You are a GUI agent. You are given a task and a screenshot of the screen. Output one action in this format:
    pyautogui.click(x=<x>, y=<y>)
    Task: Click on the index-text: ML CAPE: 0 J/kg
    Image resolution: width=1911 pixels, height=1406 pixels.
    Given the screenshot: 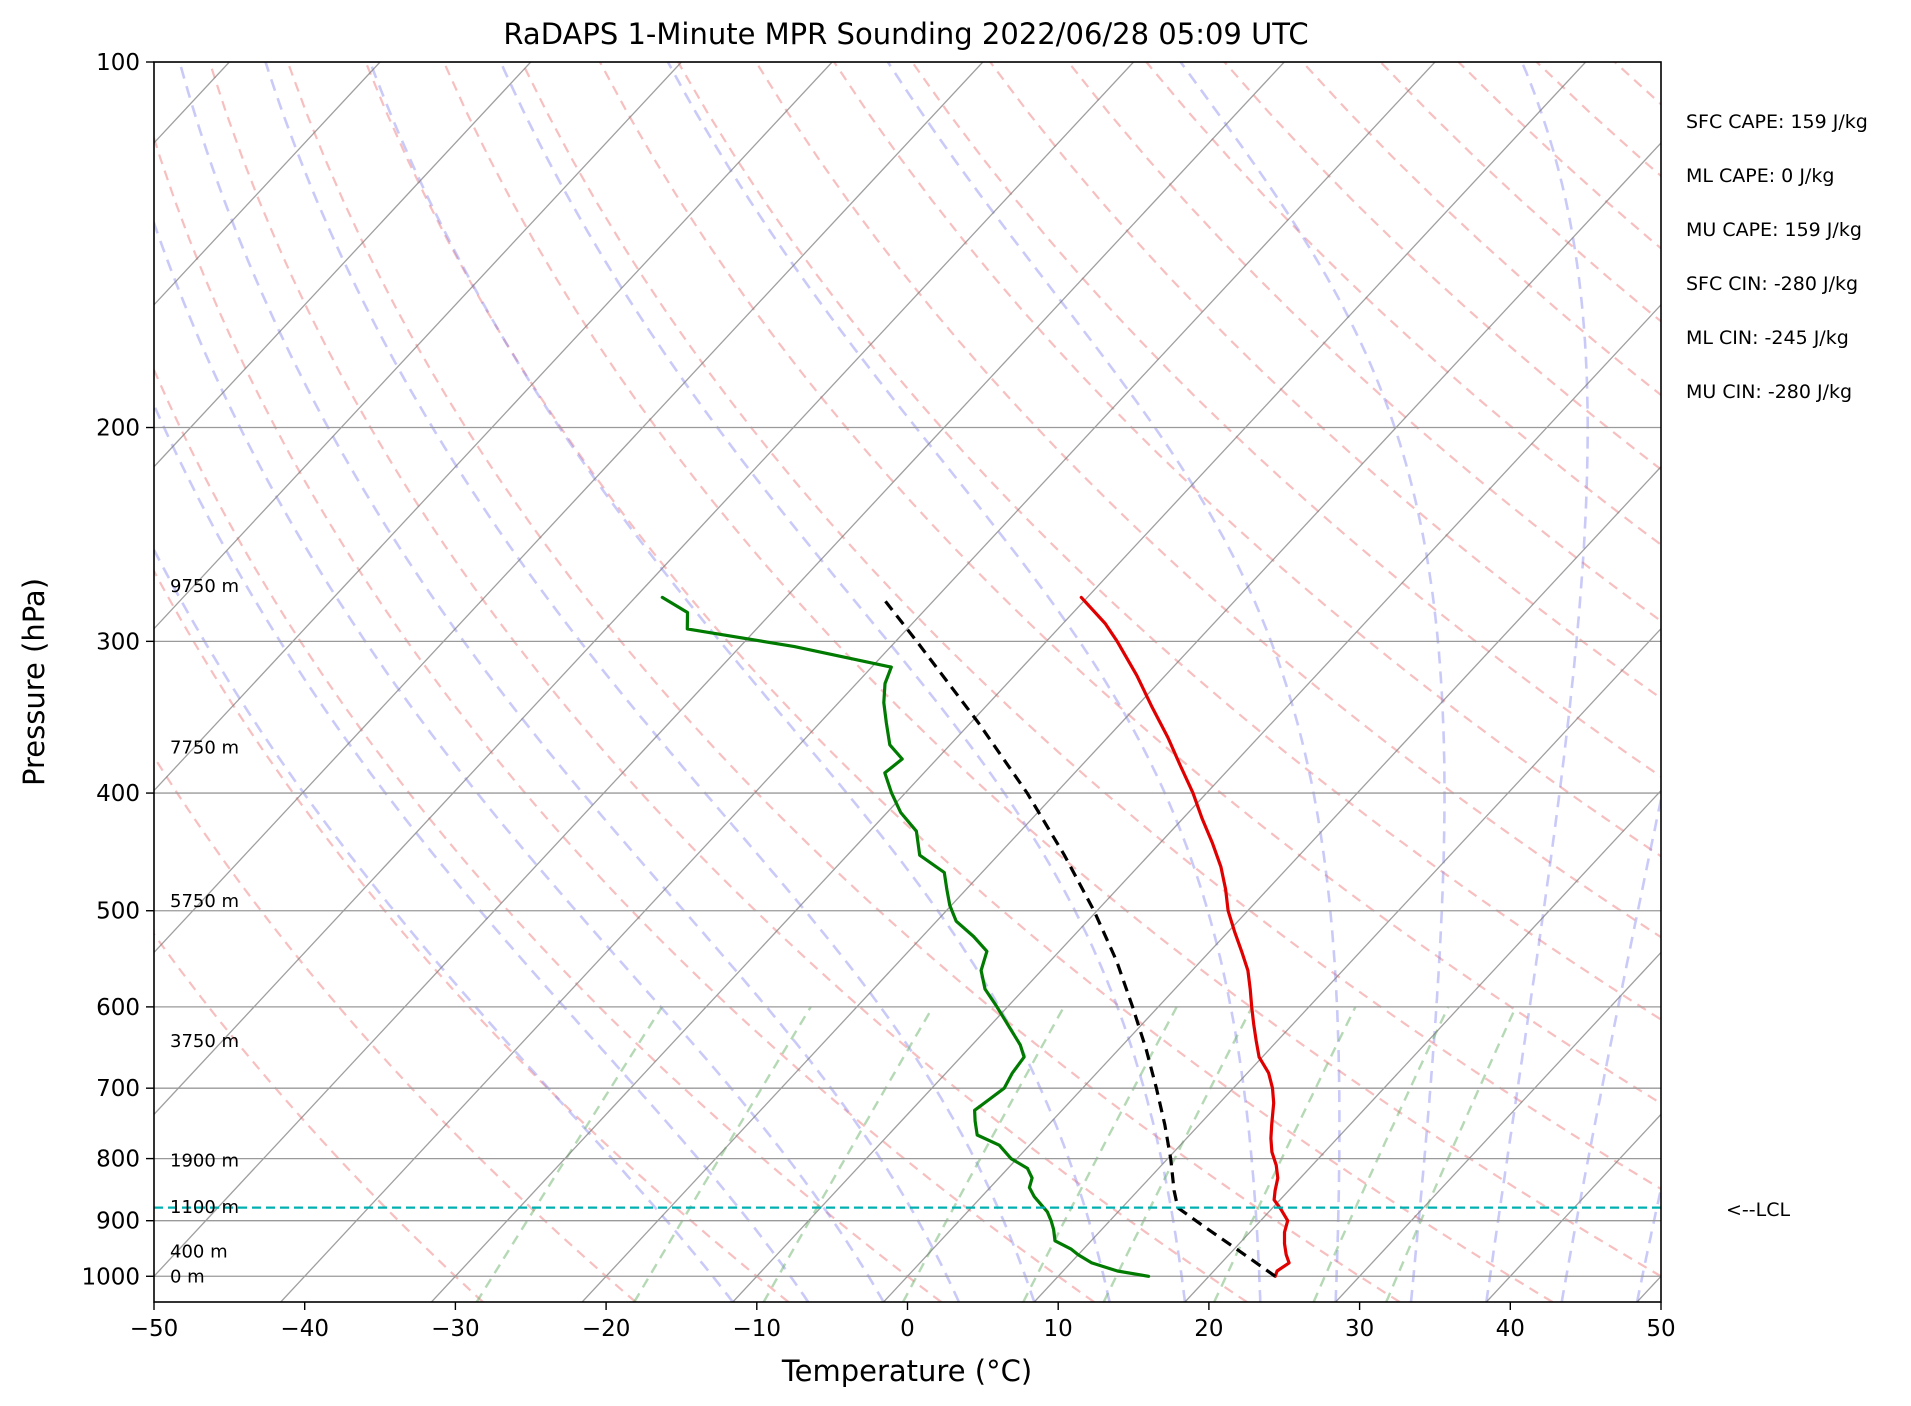 What is the action you would take?
    pyautogui.click(x=1760, y=176)
    